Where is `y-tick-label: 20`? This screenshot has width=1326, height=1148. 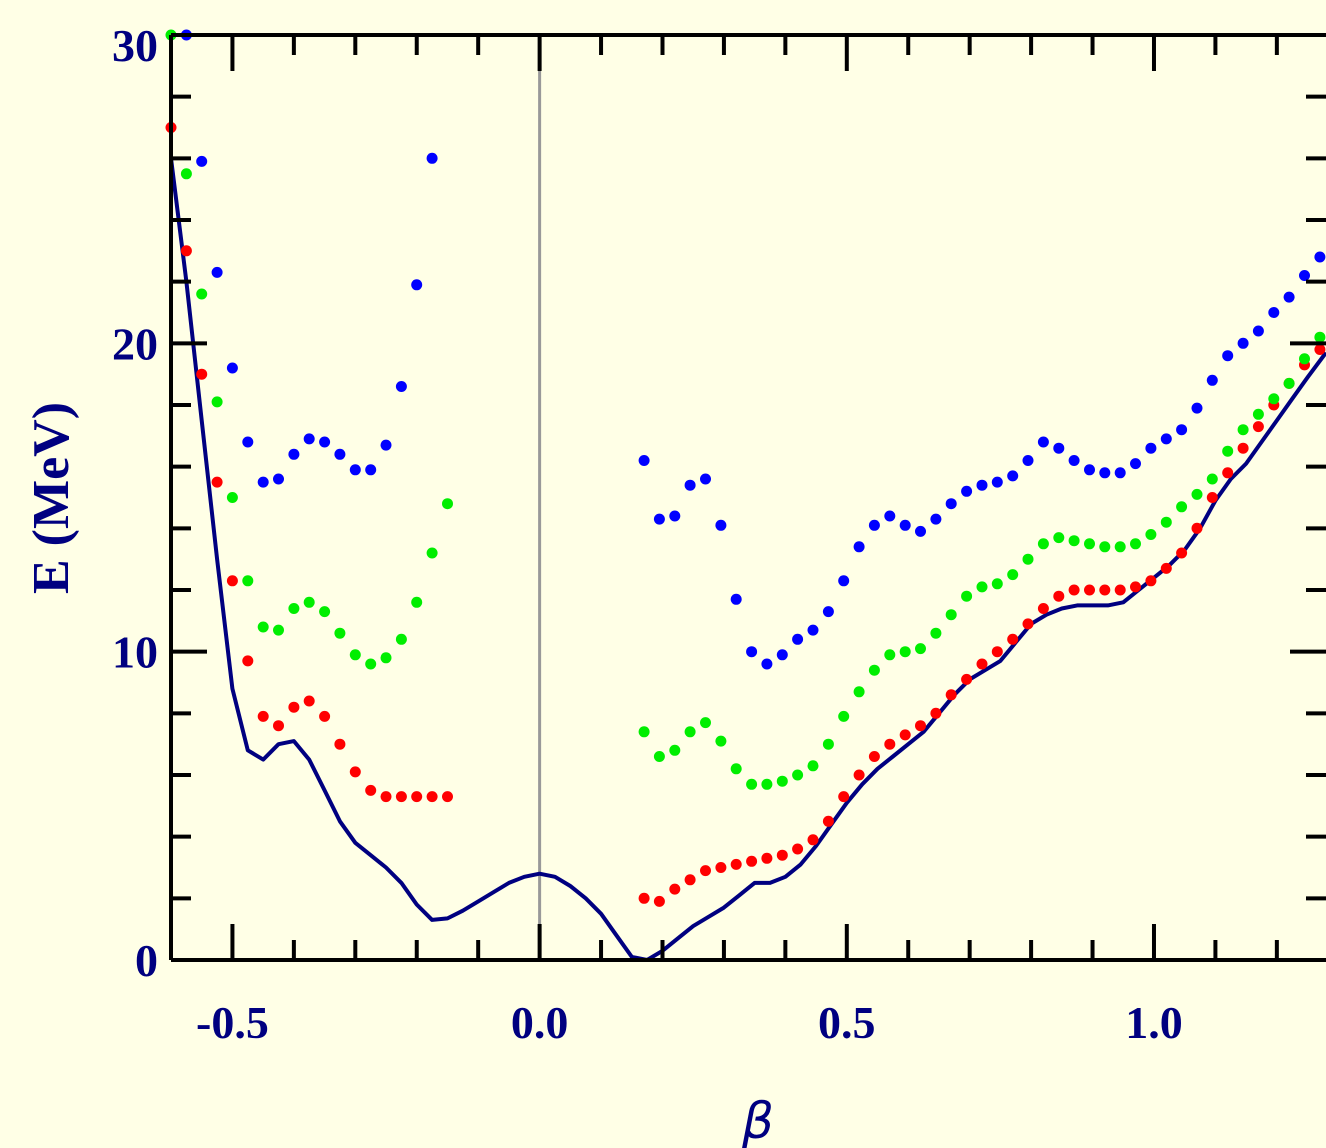
y-tick-label: 20 is located at coordinates (135, 343).